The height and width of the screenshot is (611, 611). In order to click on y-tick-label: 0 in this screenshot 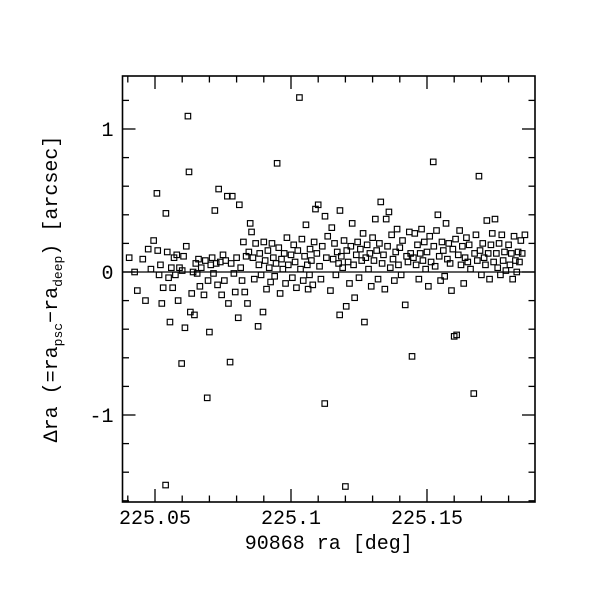, I will do `click(107, 274)`.